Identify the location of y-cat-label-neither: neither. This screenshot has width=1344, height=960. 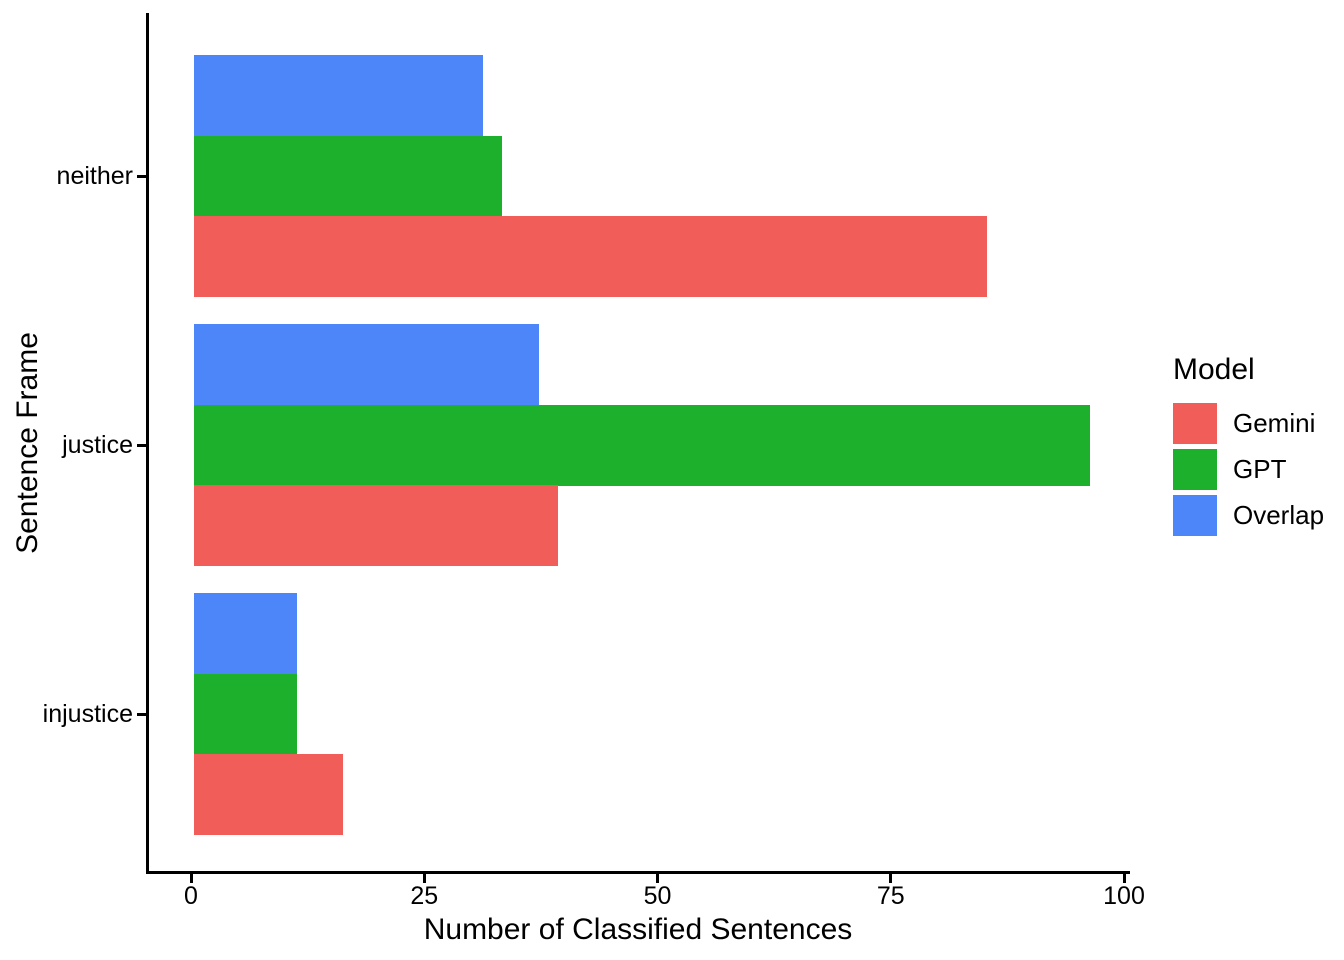
(94, 176).